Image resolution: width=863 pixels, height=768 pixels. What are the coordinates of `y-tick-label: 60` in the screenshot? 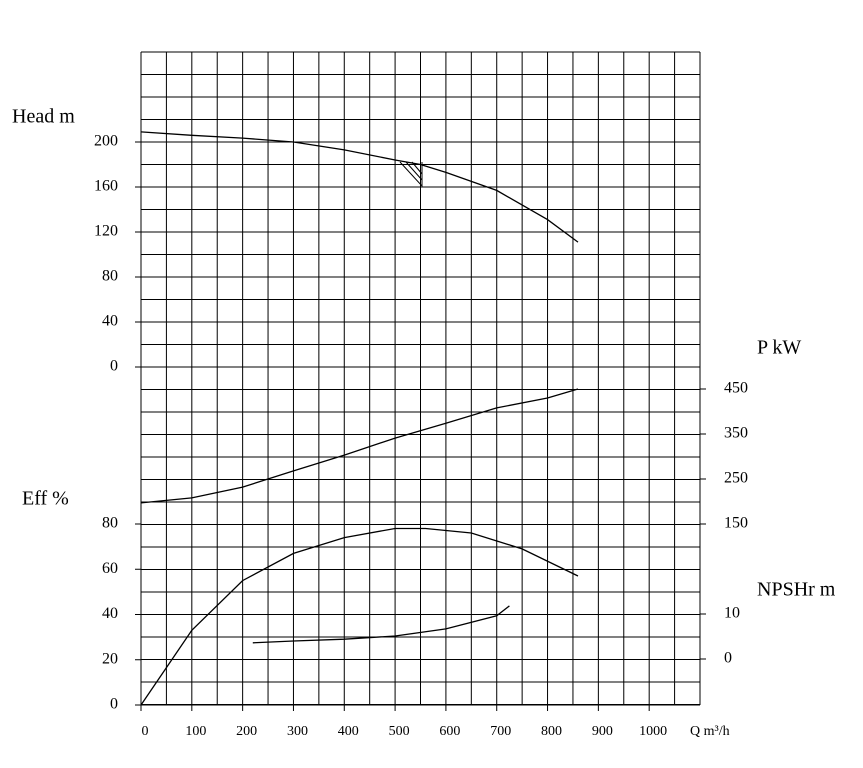 It's located at (110, 568).